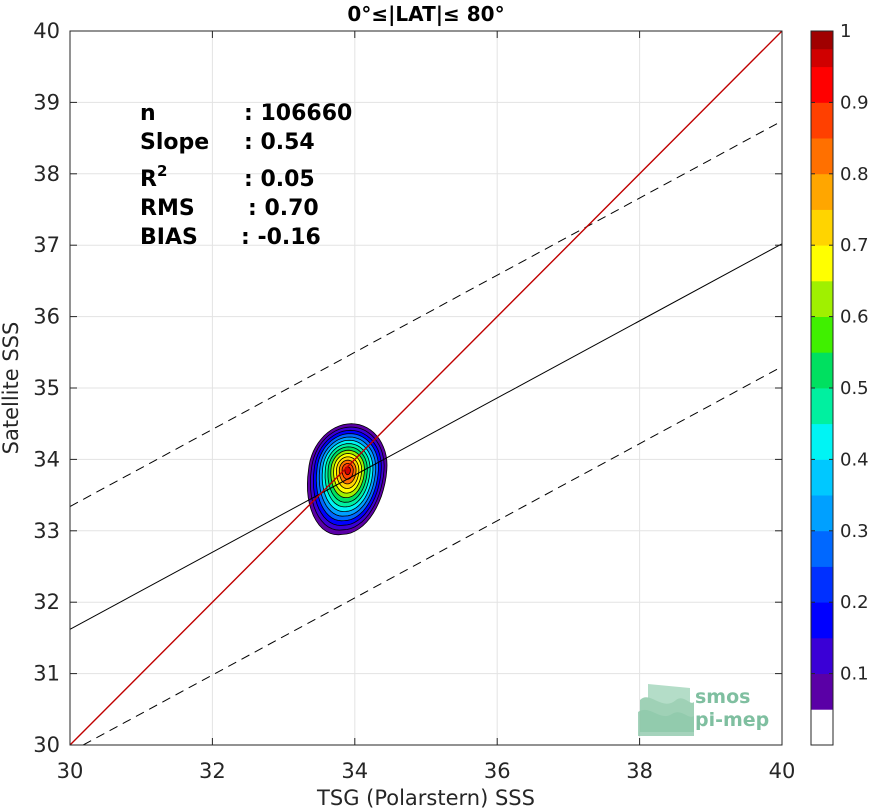 This screenshot has height=811, width=874. I want to click on x-tick-label: 36, so click(497, 771).